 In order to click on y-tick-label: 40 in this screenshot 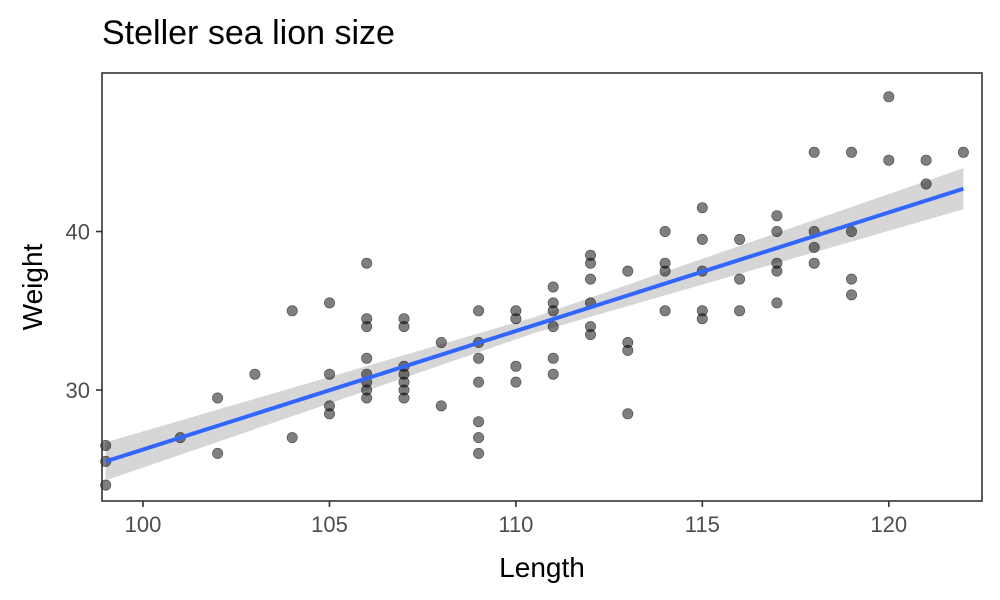, I will do `click(78, 232)`.